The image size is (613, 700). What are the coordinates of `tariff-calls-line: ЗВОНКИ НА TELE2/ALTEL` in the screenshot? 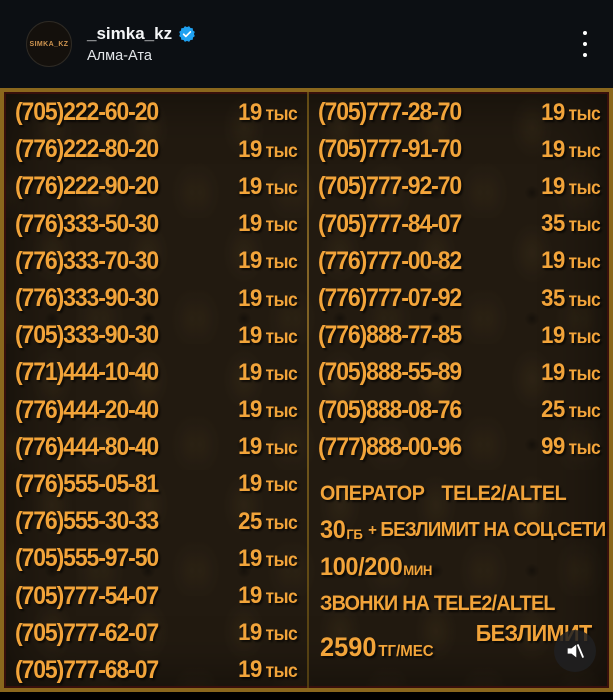 It's located at (452, 603).